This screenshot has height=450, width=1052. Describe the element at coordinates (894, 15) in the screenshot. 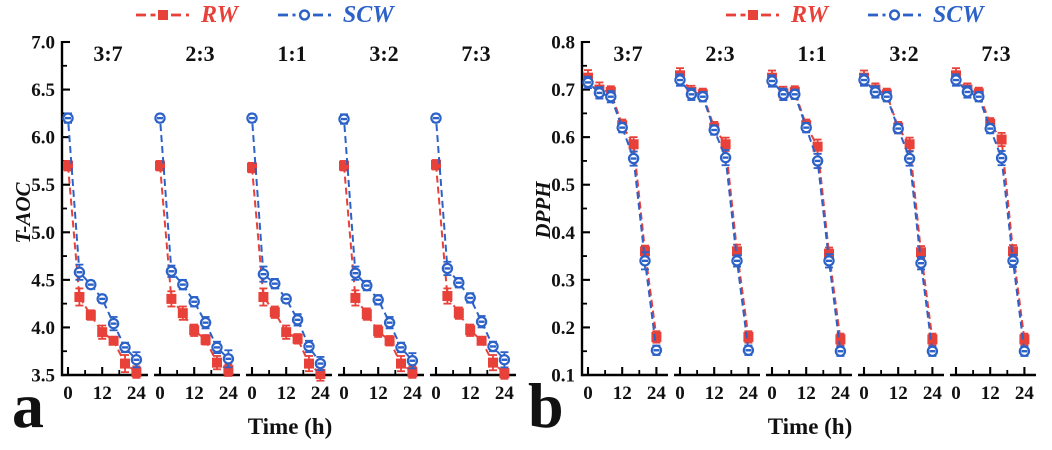

I see `scw-dash-circle-key-icon` at that location.